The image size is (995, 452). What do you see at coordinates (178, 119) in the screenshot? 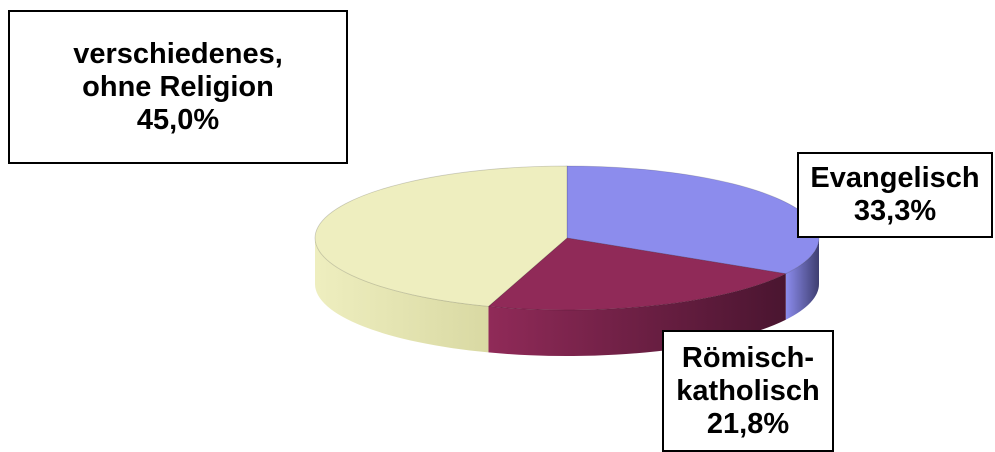
I see `label-other-line-3: 45,0%` at bounding box center [178, 119].